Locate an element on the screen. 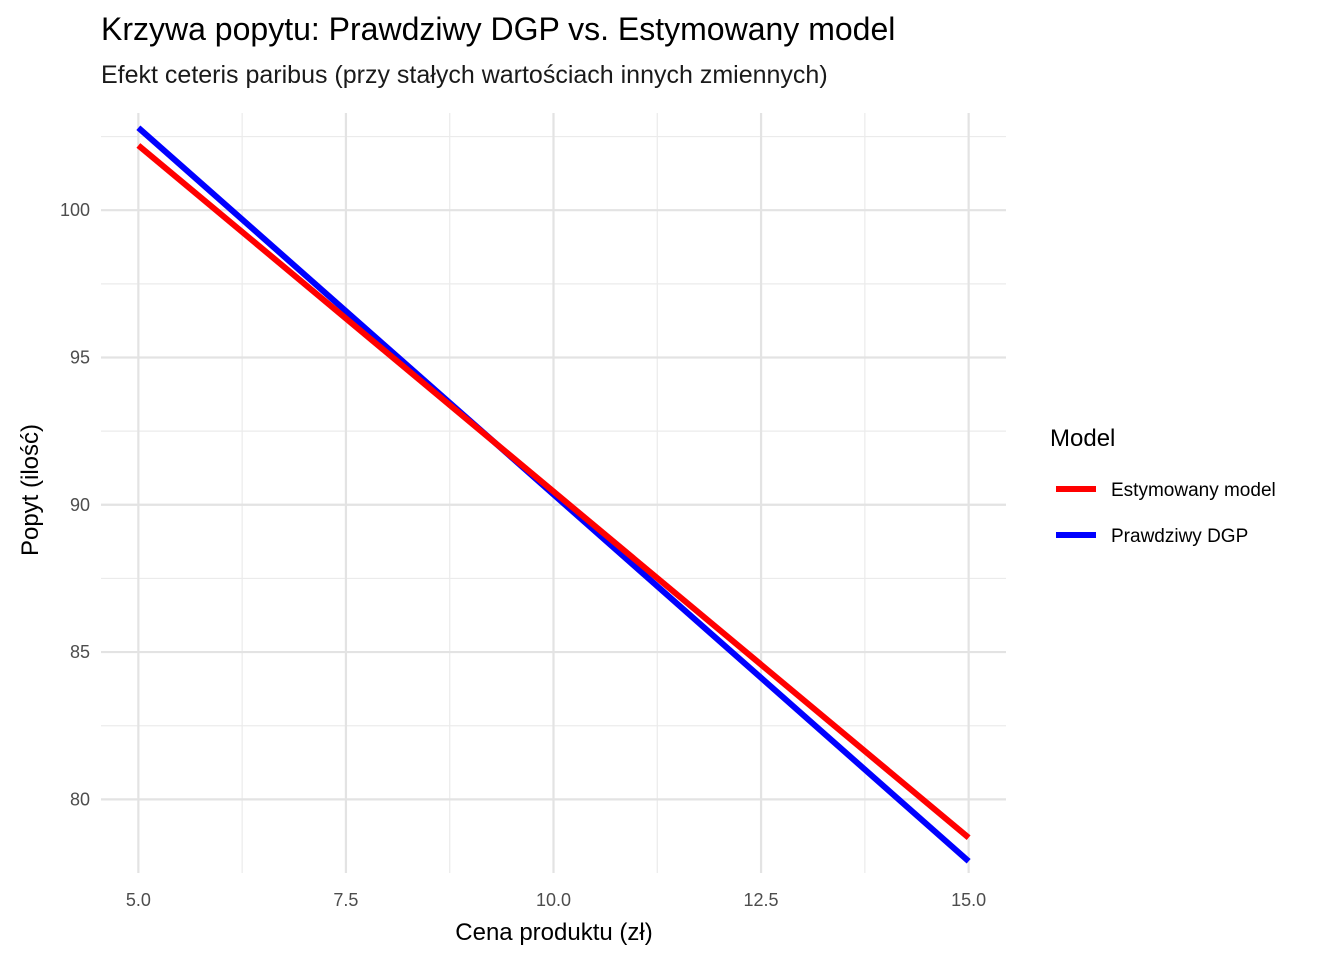  y-tick-label: 100 is located at coordinates (75, 210).